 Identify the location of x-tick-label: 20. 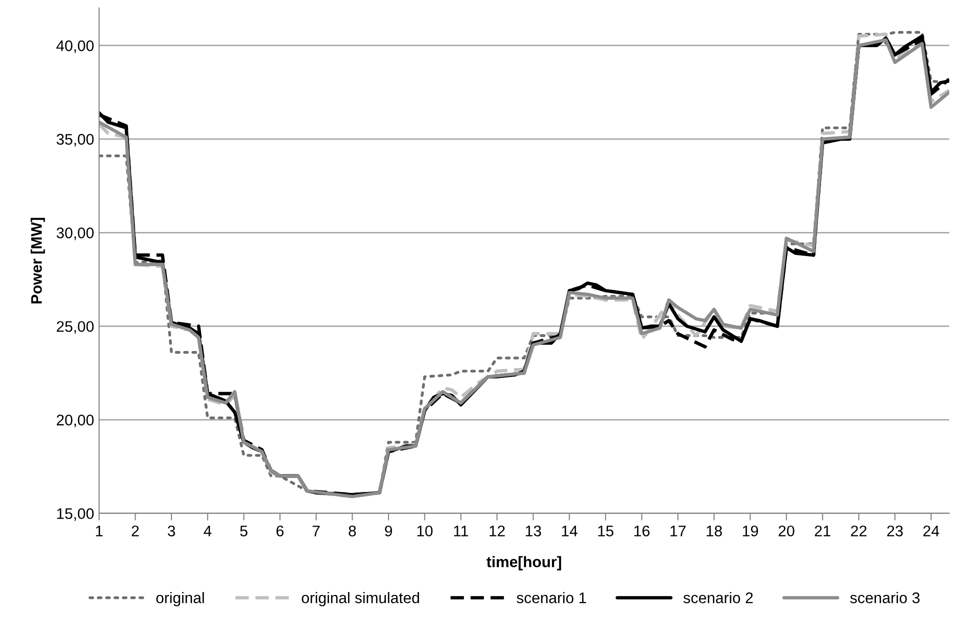
(786, 531).